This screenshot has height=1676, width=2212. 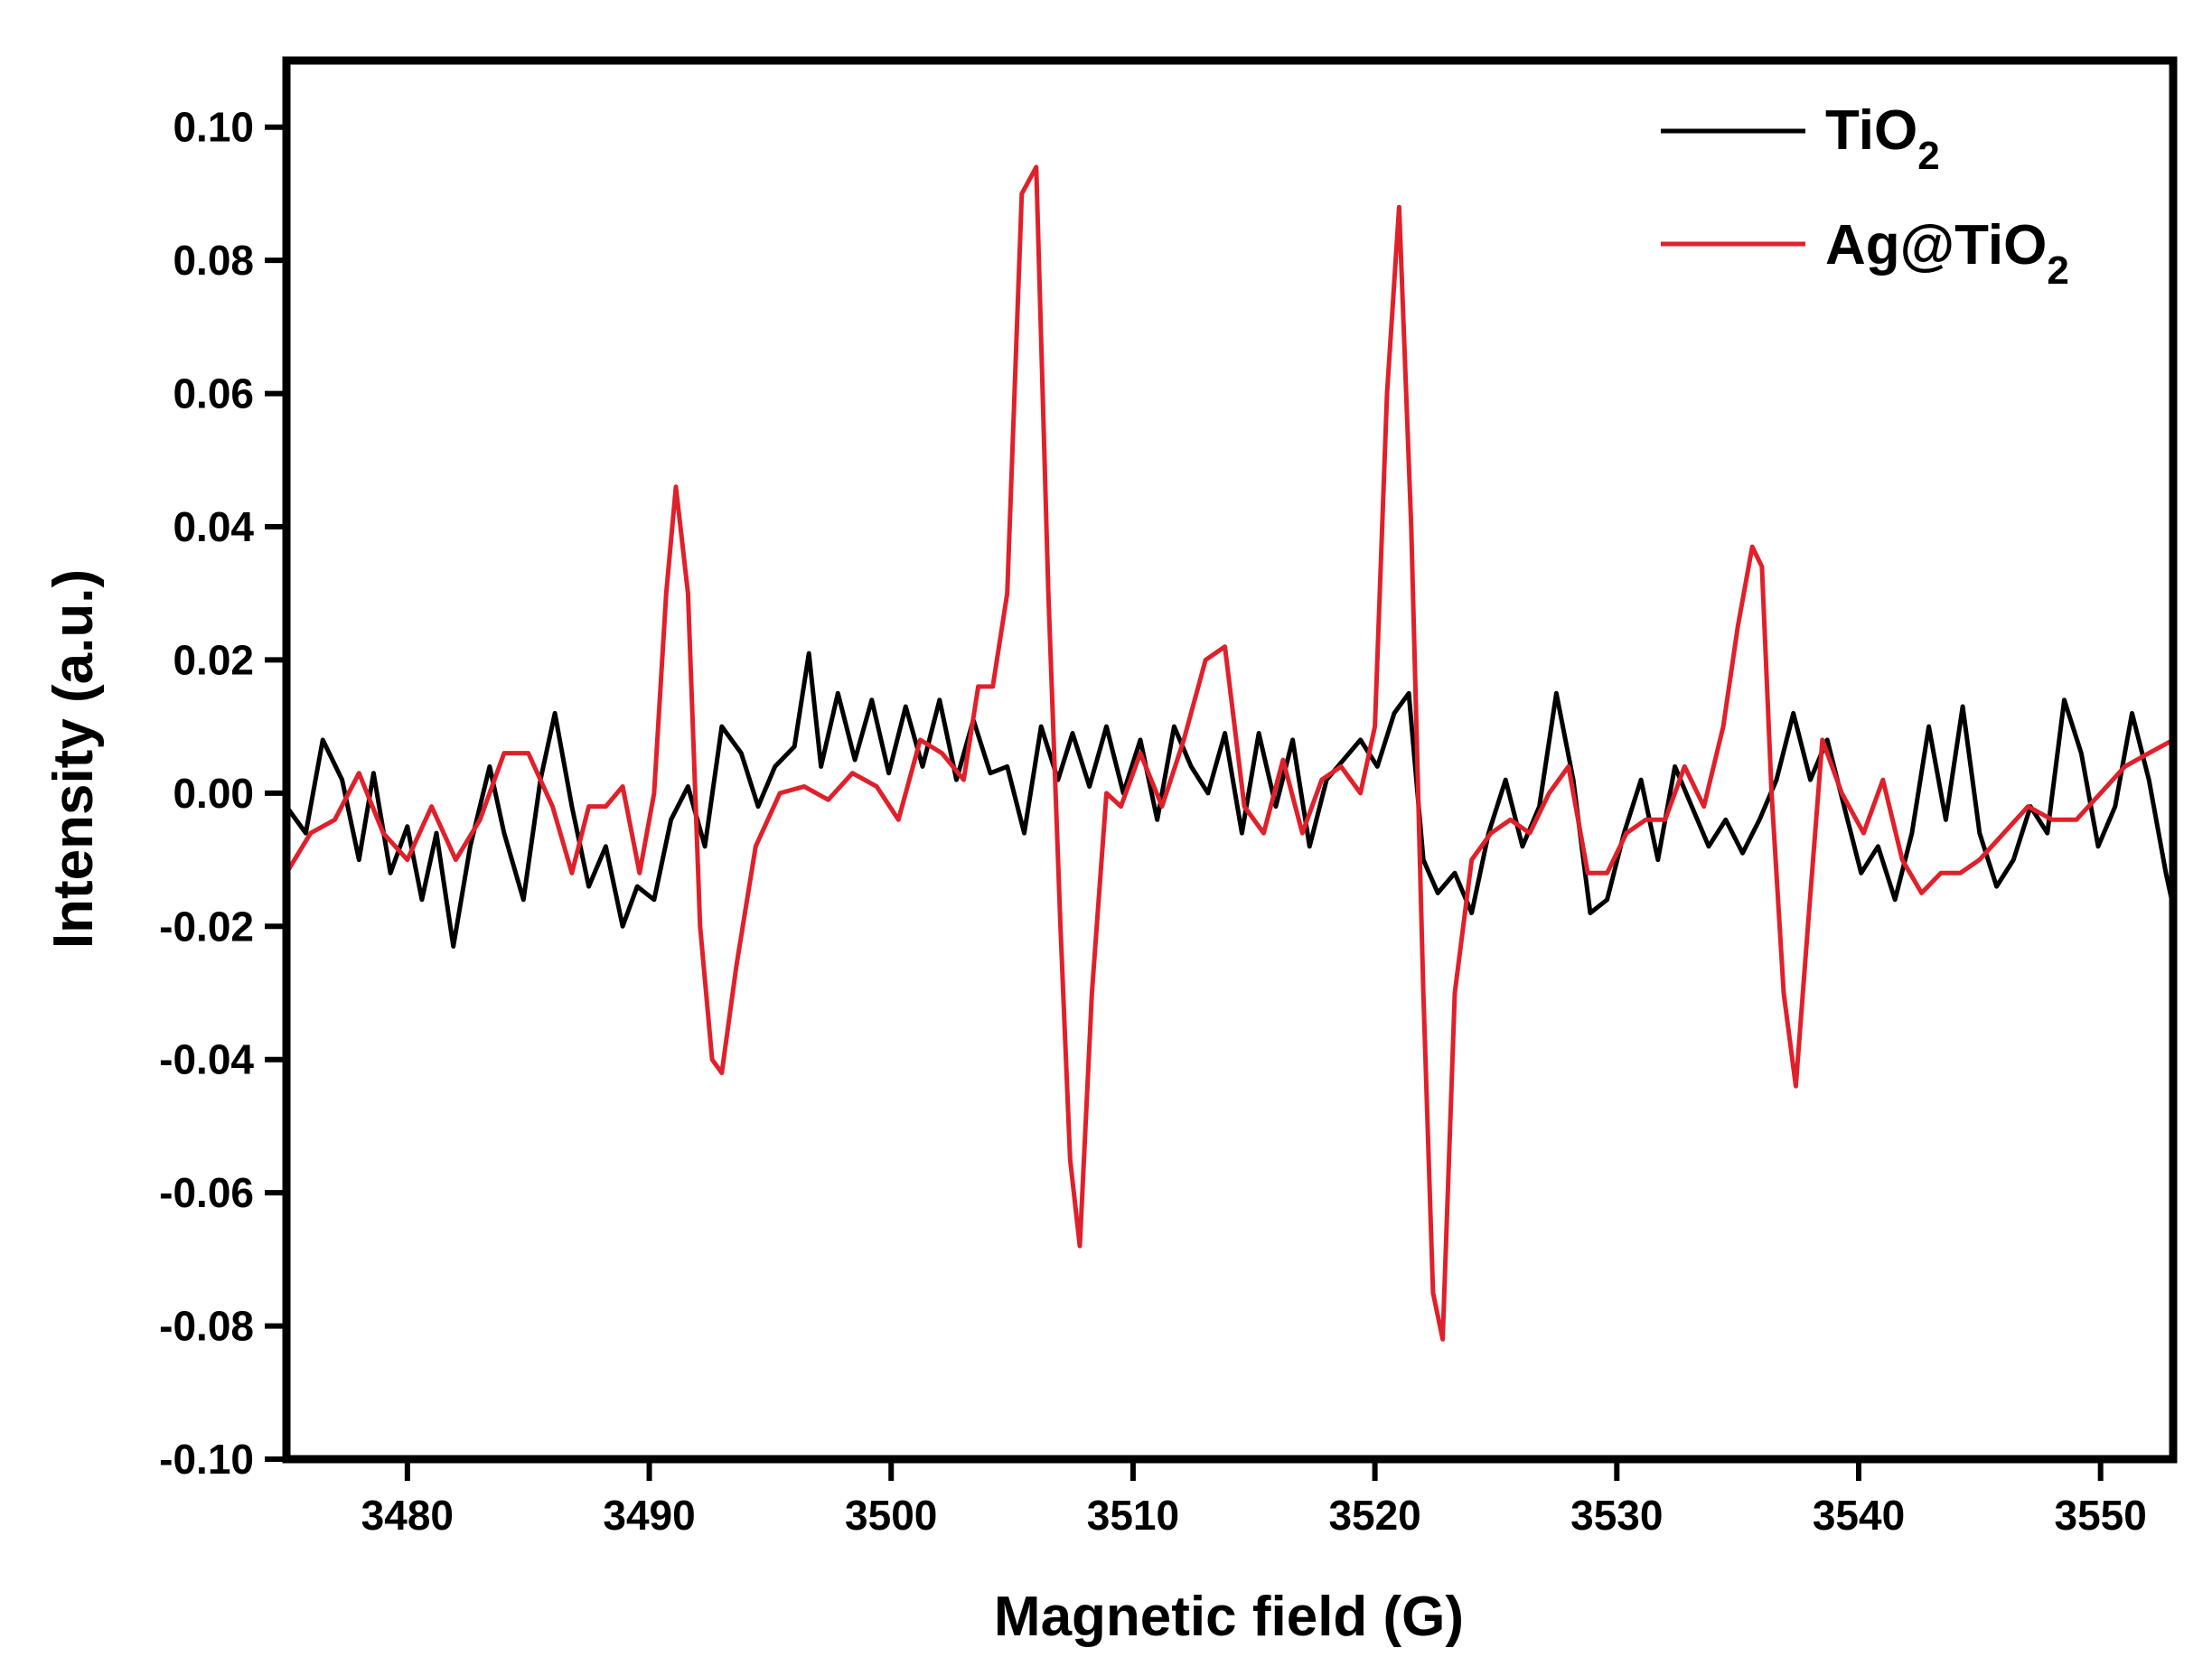 I want to click on y-tick-label--0.10: -0.10, so click(x=206, y=1459).